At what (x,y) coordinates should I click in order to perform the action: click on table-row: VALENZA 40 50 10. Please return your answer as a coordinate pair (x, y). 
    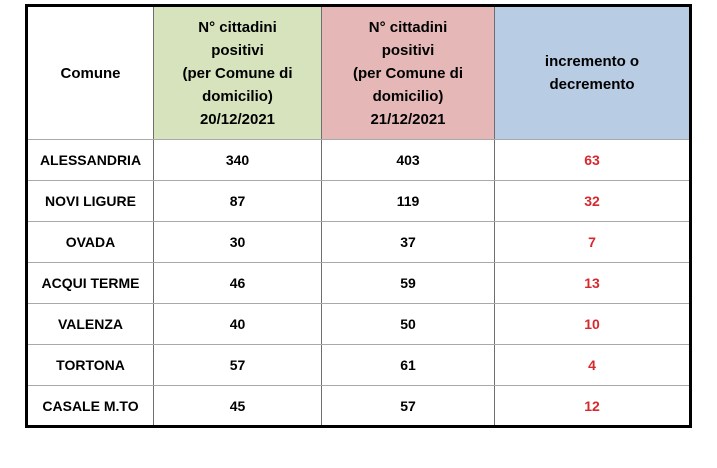
    Looking at the image, I should click on (358, 324).